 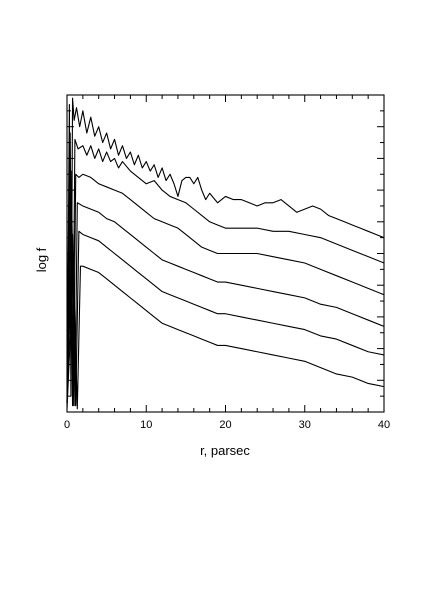 I want to click on x-tick-label: 10, so click(x=146, y=425).